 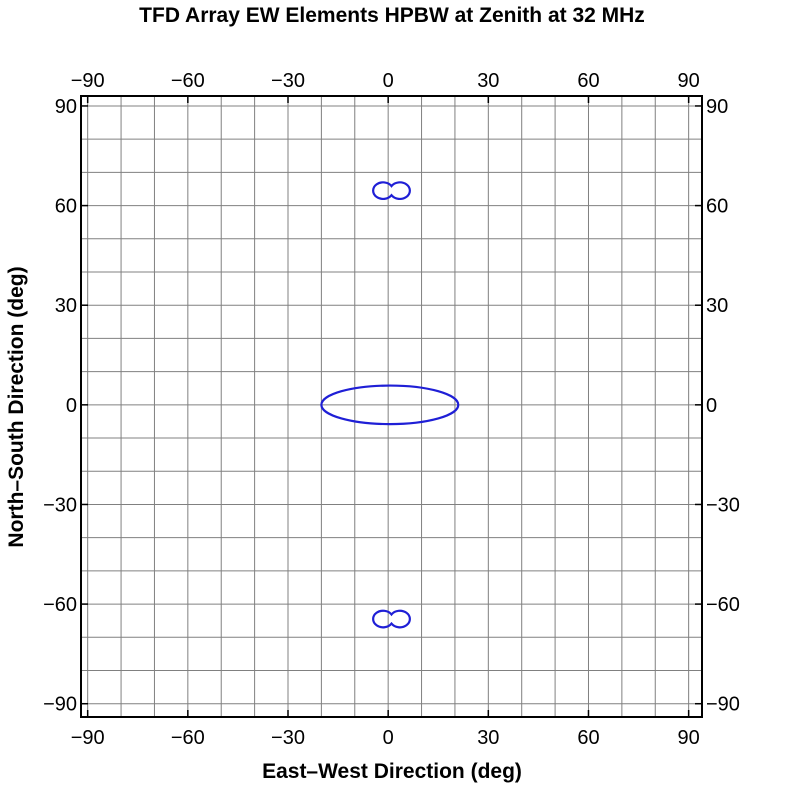 What do you see at coordinates (60, 705) in the screenshot?
I see `y-tick-label-left: −90` at bounding box center [60, 705].